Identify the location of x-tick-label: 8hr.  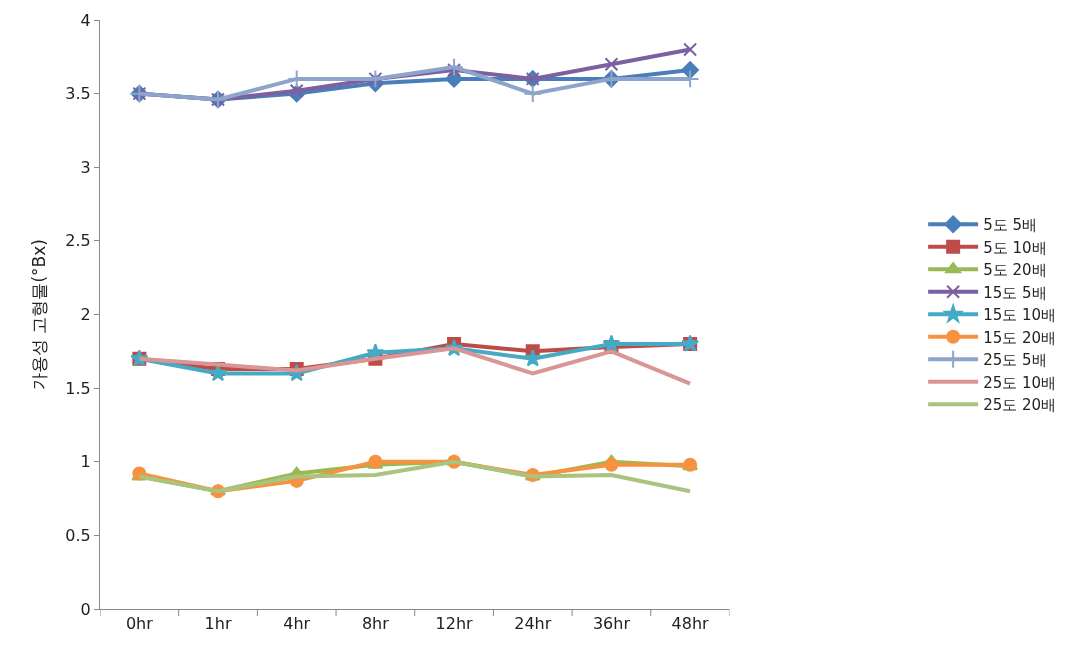
(375, 624).